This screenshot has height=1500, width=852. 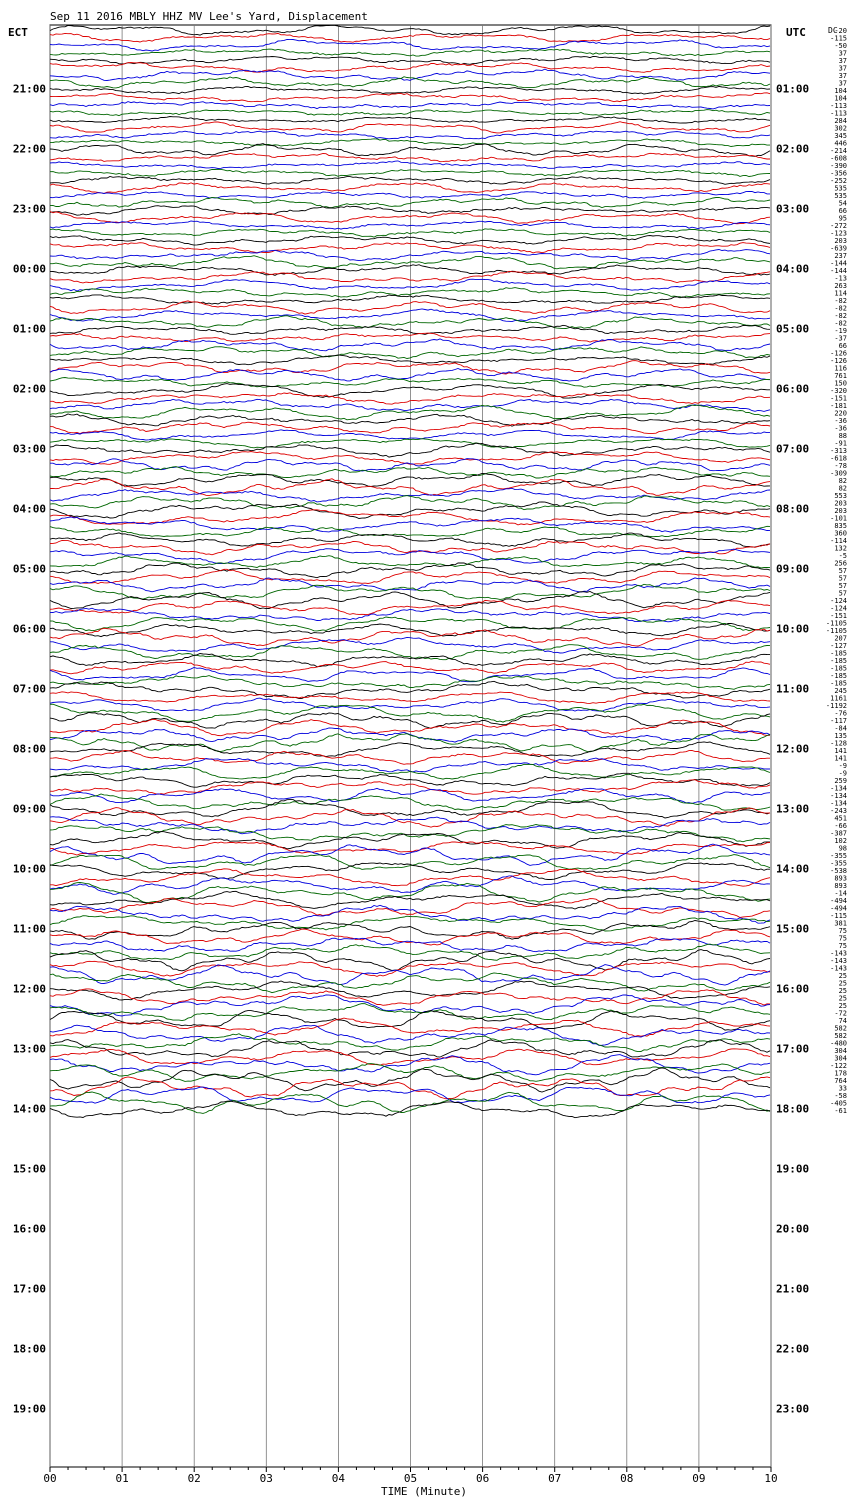 What do you see at coordinates (838, 361) in the screenshot?
I see `trace-offset-label: -126` at bounding box center [838, 361].